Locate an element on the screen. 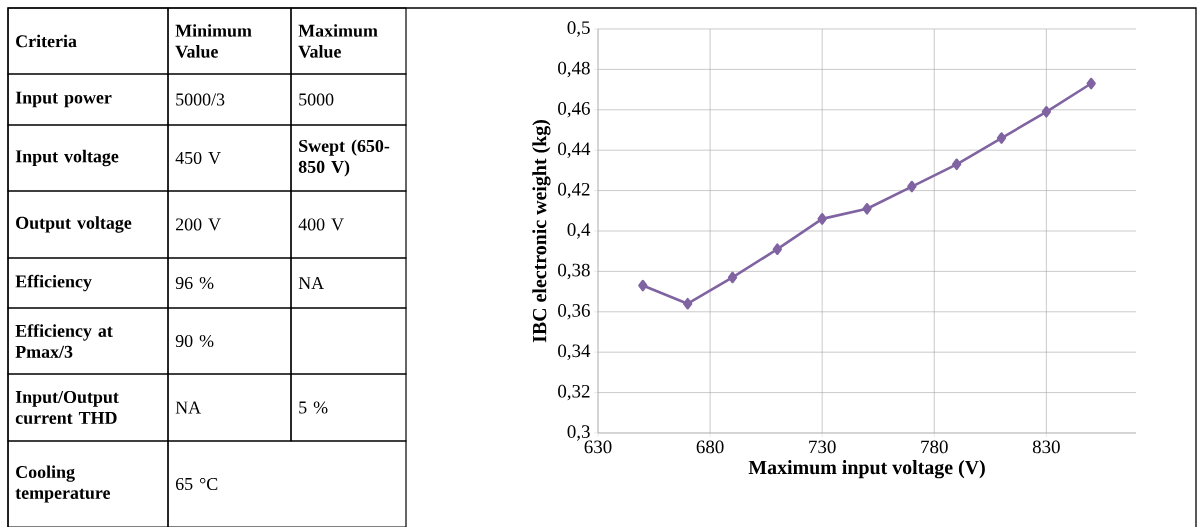  x-tick-label: 730 is located at coordinates (822, 447).